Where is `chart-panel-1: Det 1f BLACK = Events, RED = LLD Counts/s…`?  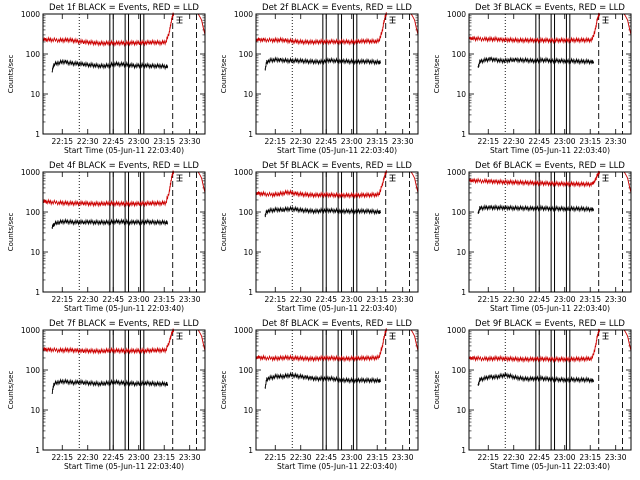
chart-panel-1: Det 1f BLACK = Events, RED = LLD Counts/s… is located at coordinates (106, 79).